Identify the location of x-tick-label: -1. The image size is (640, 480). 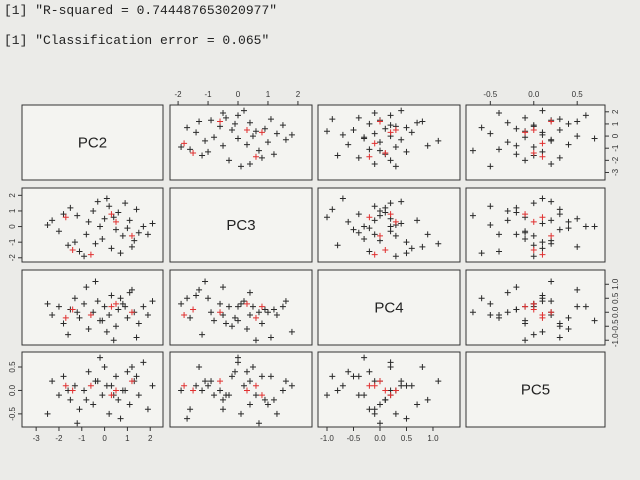
(208, 94).